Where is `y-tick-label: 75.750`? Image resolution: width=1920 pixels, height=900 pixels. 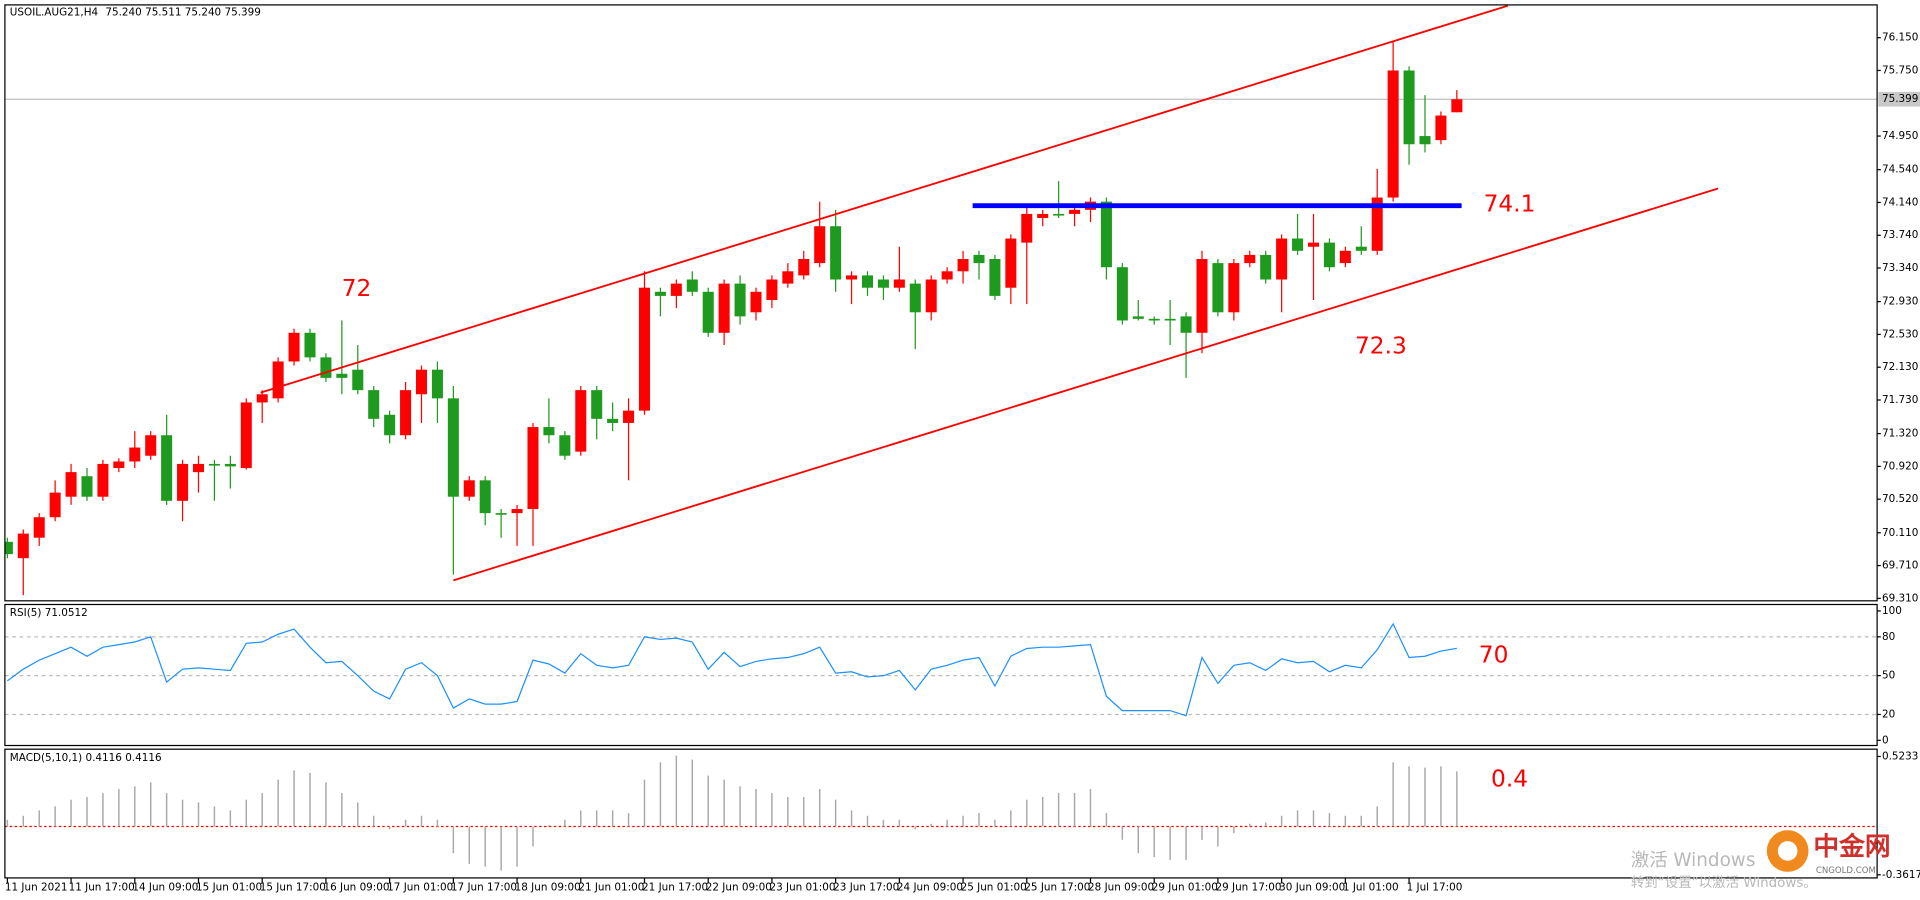
y-tick-label: 75.750 is located at coordinates (1900, 70).